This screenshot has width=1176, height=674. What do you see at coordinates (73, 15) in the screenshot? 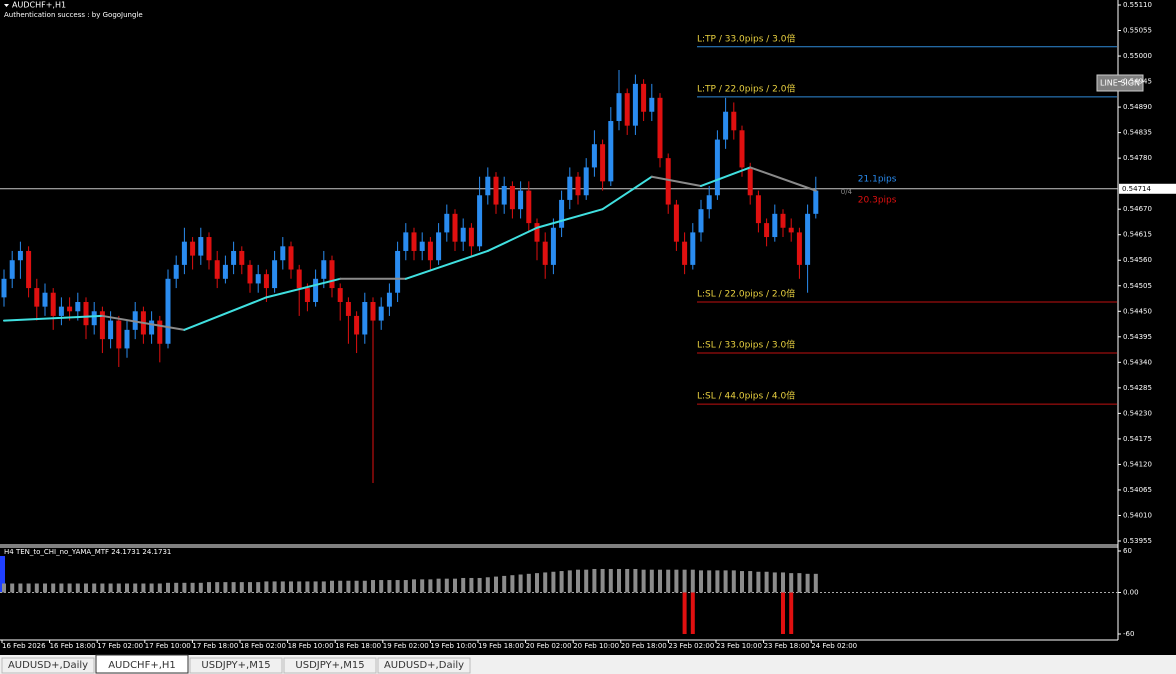
I see `auth-text: Authentication success : by GogoJungle` at bounding box center [73, 15].